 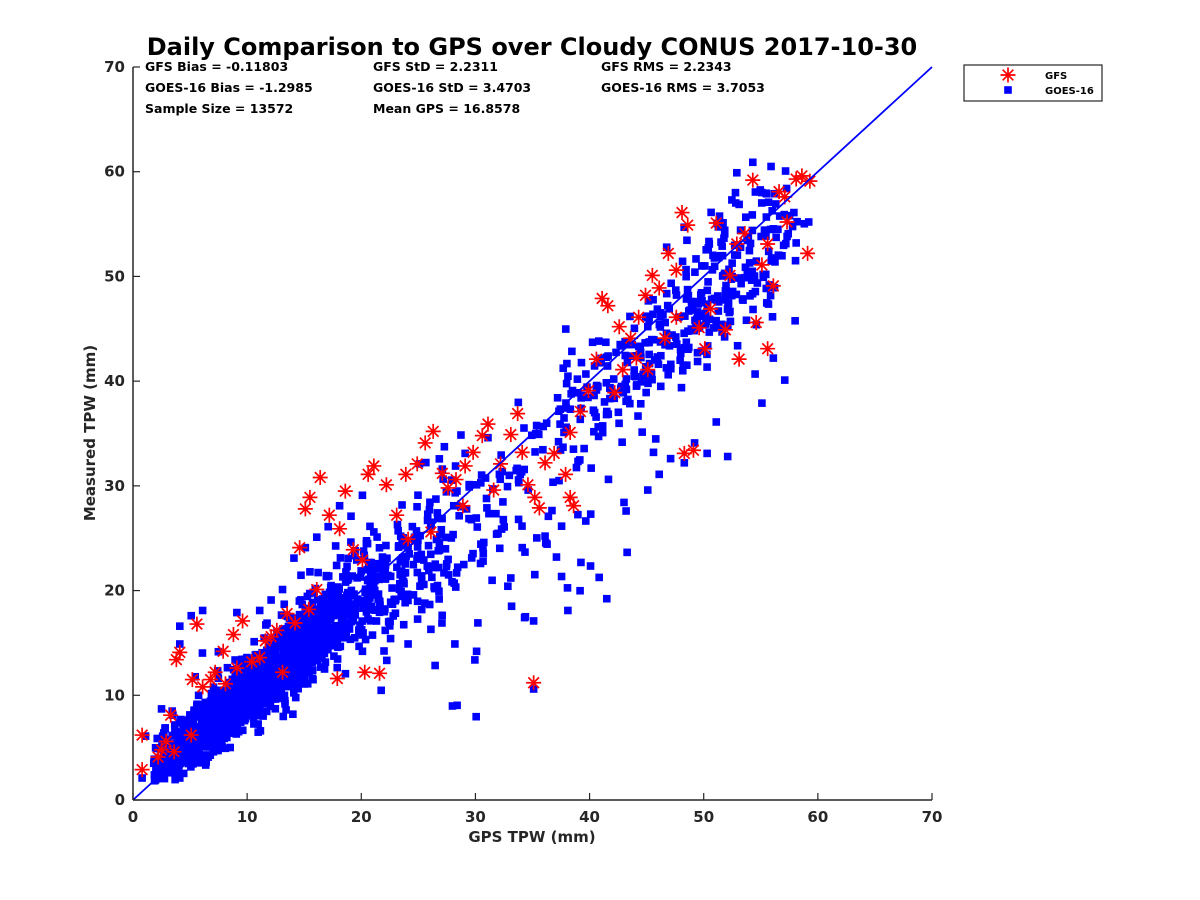 I want to click on y-tick-label: 40, so click(x=114, y=381).